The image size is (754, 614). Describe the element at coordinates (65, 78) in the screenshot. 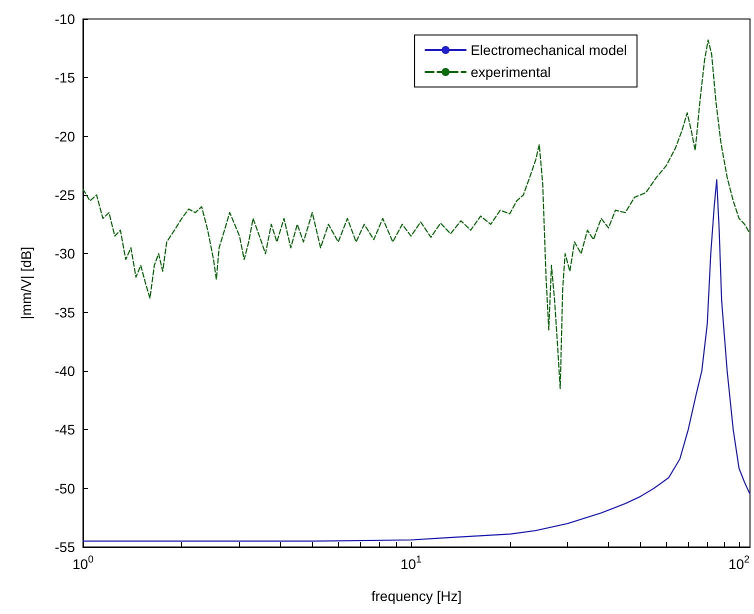

I see `y-tick-label: -15` at that location.